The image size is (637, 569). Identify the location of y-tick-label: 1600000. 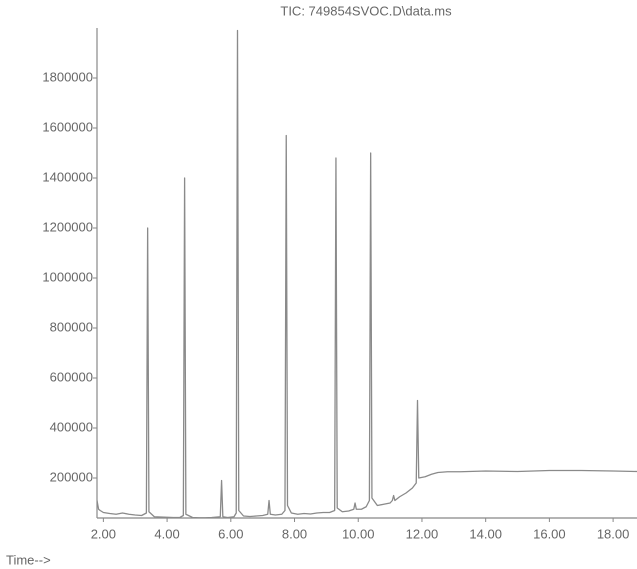
(67, 126).